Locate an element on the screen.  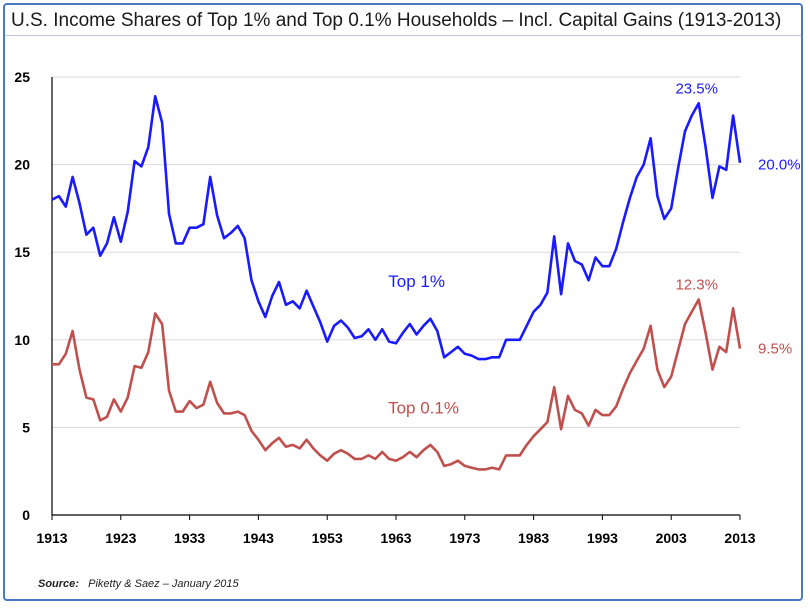
x-tick-label: 1933 is located at coordinates (189, 538).